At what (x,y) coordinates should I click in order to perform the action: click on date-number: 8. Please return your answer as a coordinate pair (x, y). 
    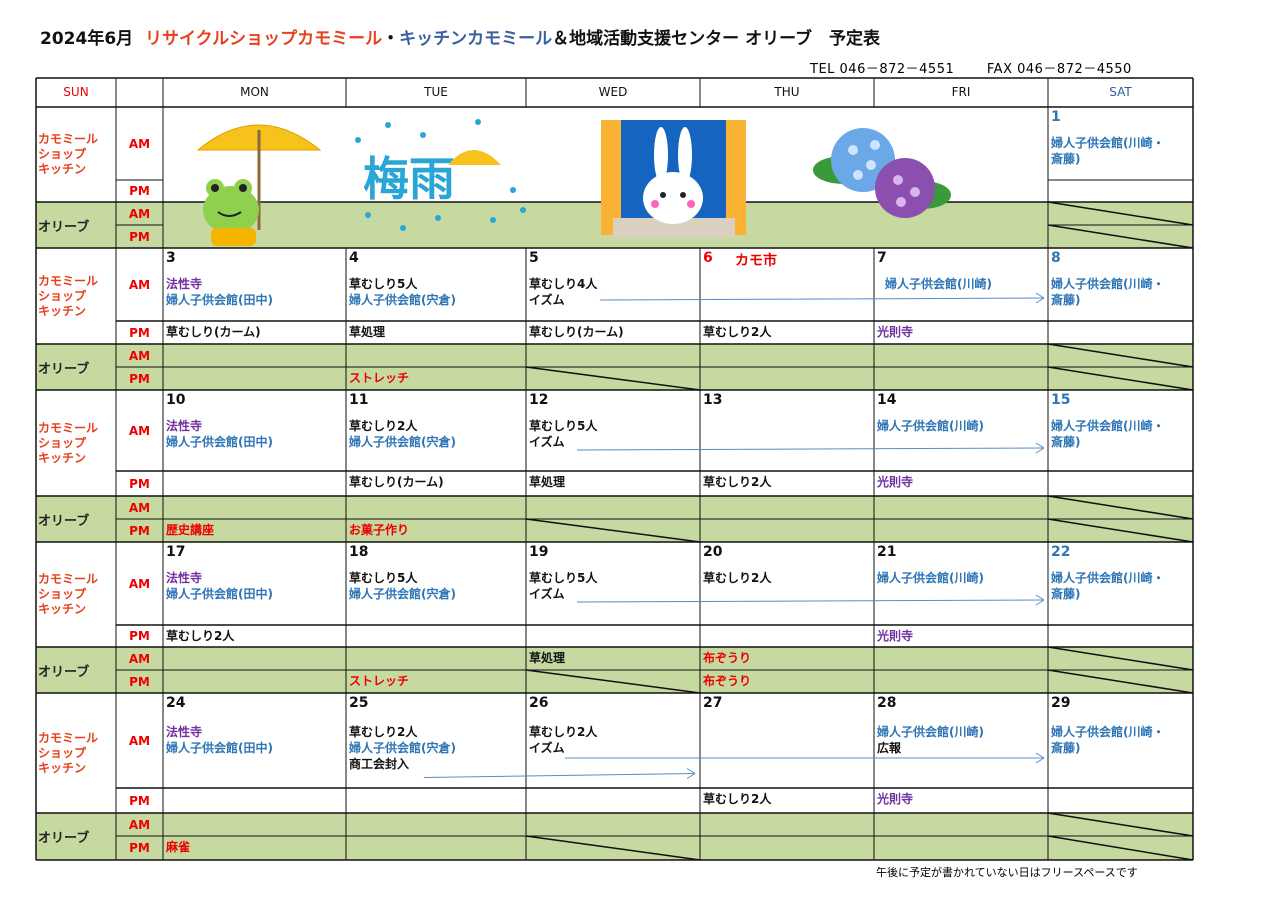
    Looking at the image, I should click on (1056, 258).